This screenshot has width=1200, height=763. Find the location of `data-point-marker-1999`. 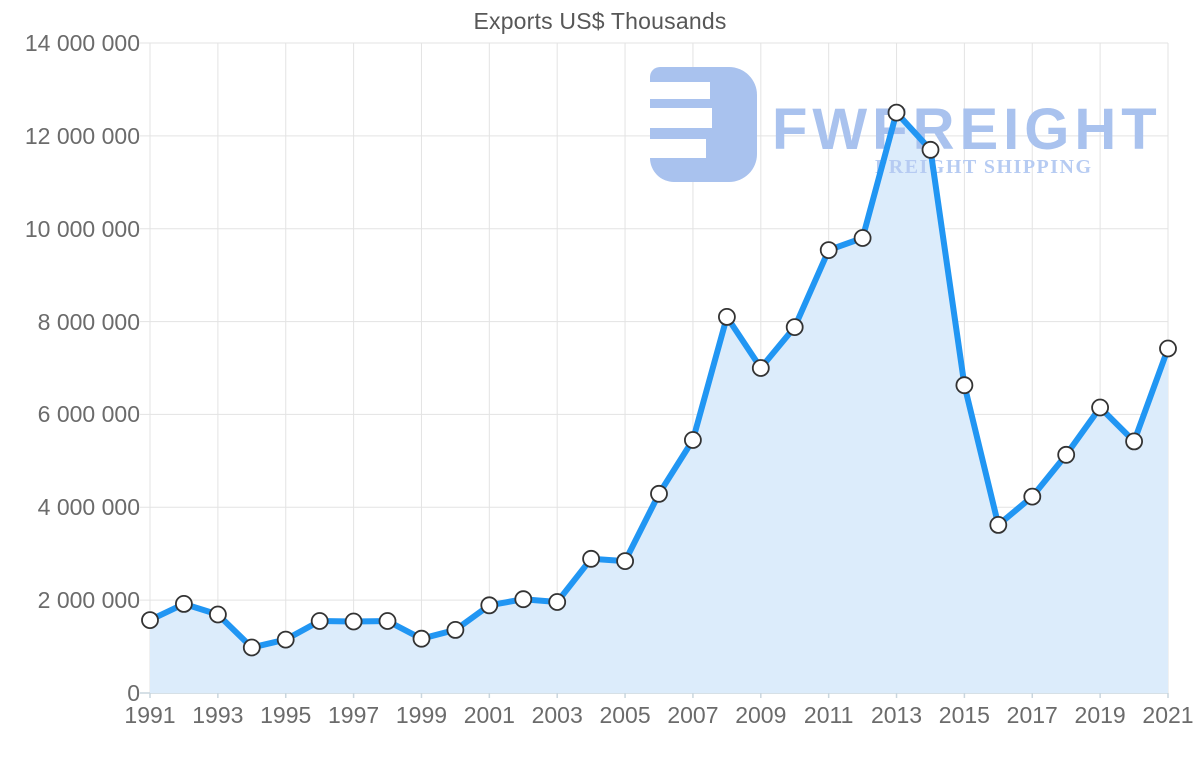

data-point-marker-1999 is located at coordinates (421, 638).